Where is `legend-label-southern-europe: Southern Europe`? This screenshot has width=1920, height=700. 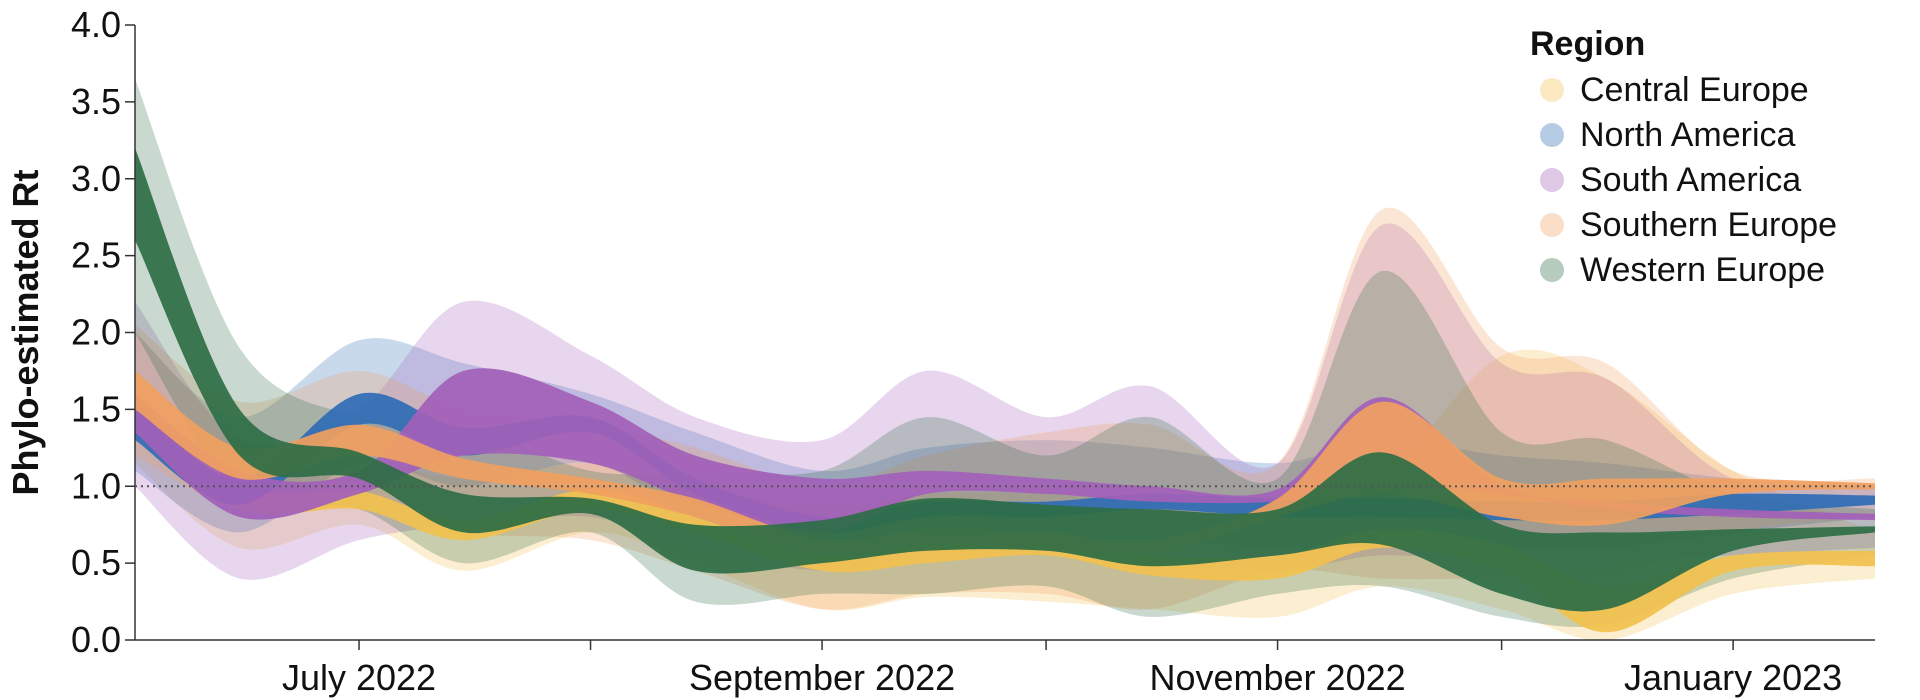 legend-label-southern-europe: Southern Europe is located at coordinates (1708, 225).